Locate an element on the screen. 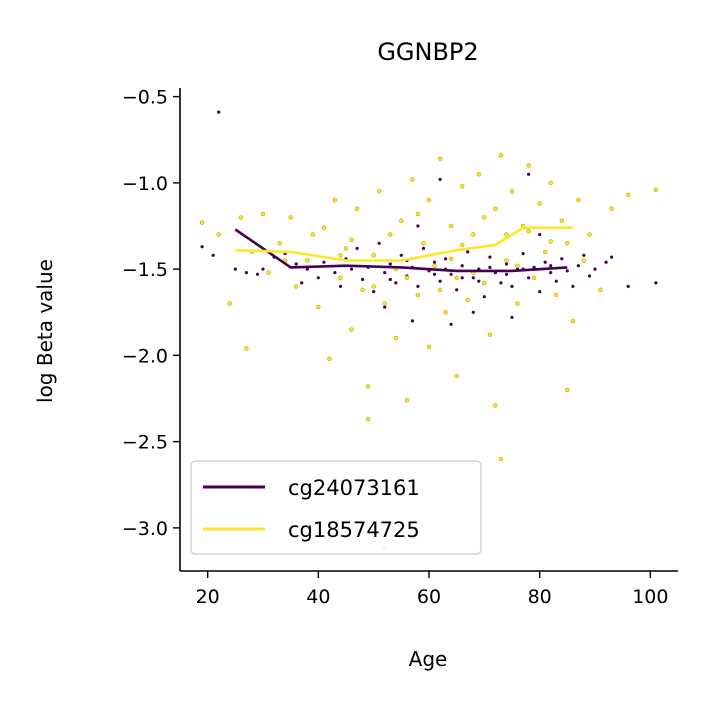  trend-line-cg18574725 is located at coordinates (404, 244).